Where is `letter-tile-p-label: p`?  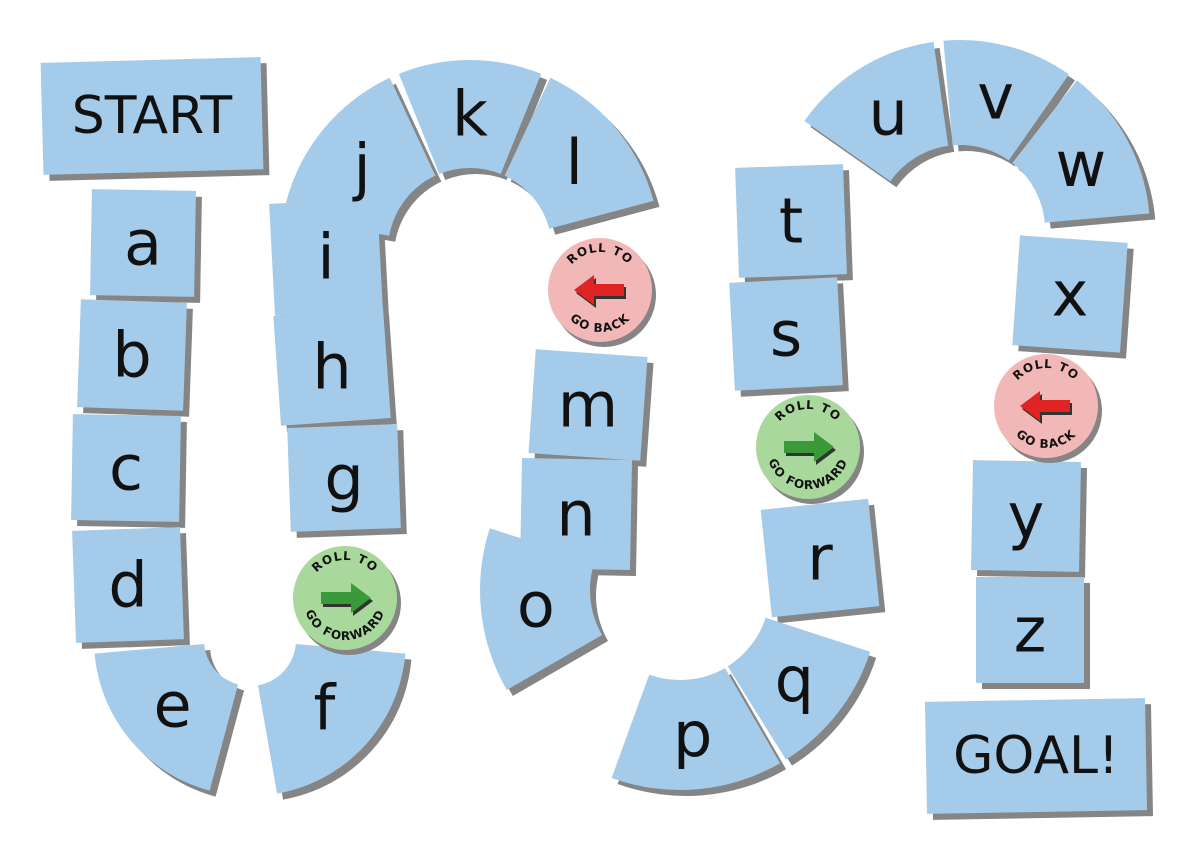 letter-tile-p-label: p is located at coordinates (692, 734).